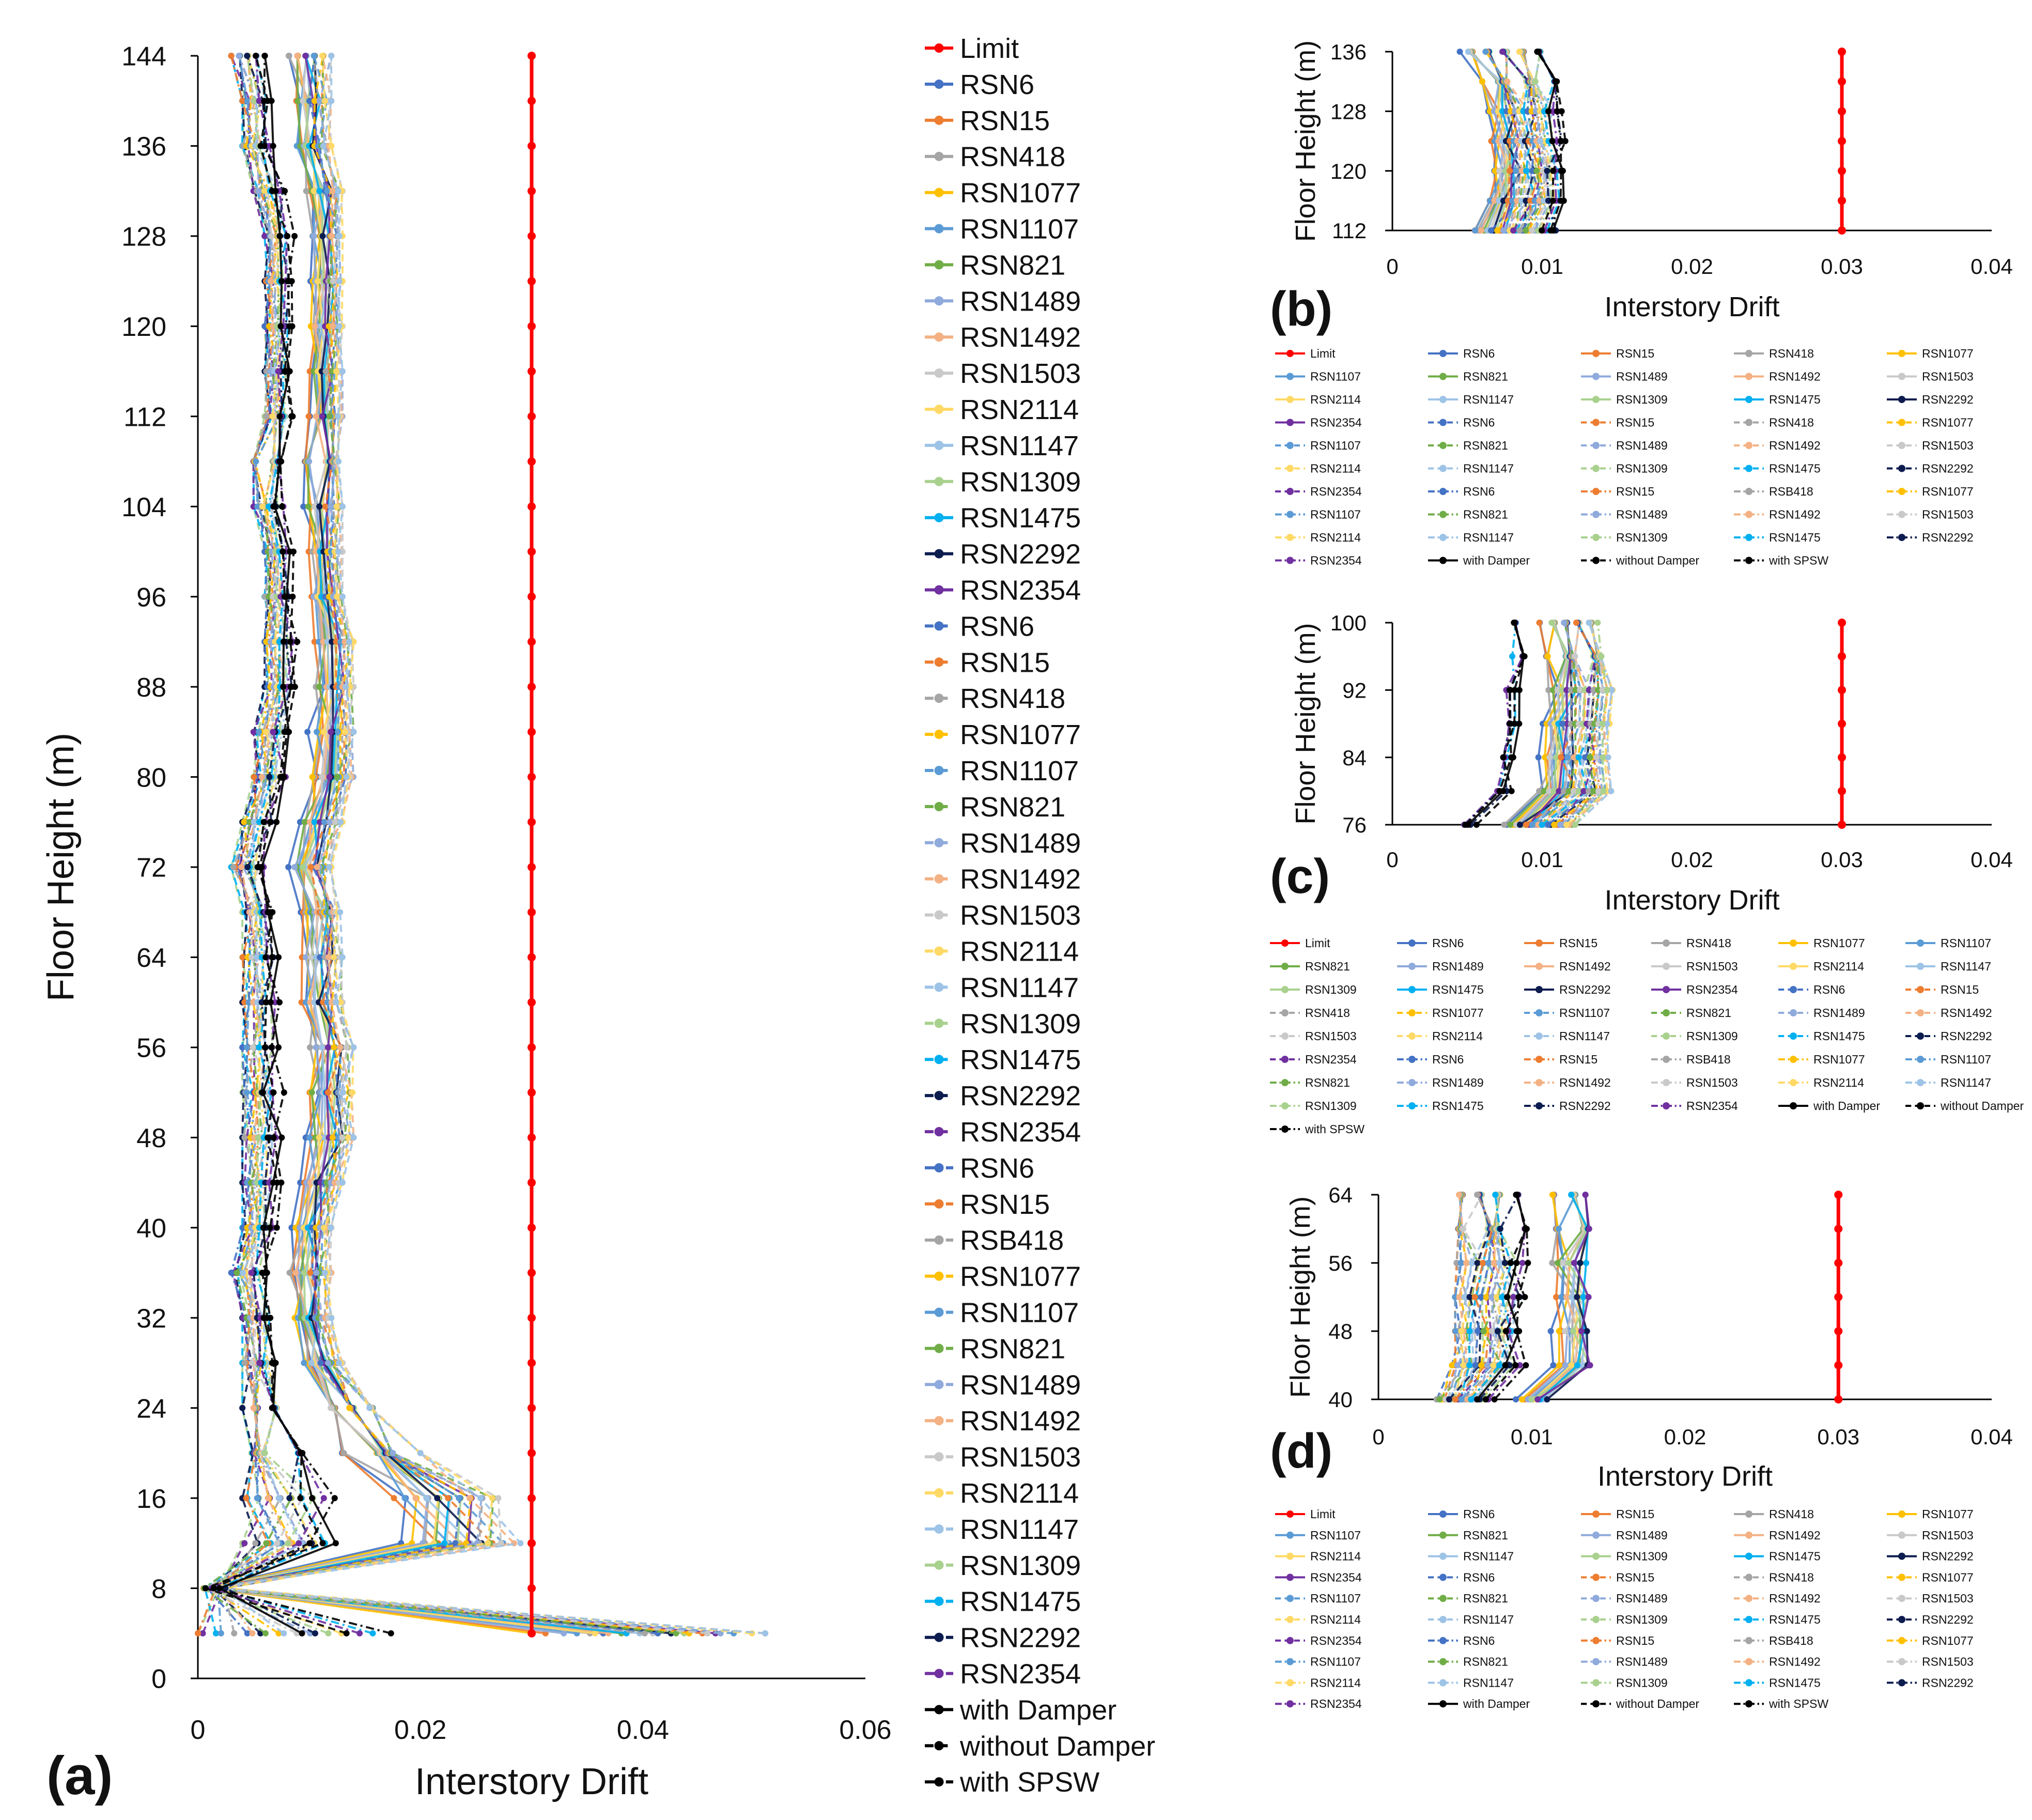  What do you see at coordinates (1948, 422) in the screenshot?
I see `legend-entry-label: RSN1077` at bounding box center [1948, 422].